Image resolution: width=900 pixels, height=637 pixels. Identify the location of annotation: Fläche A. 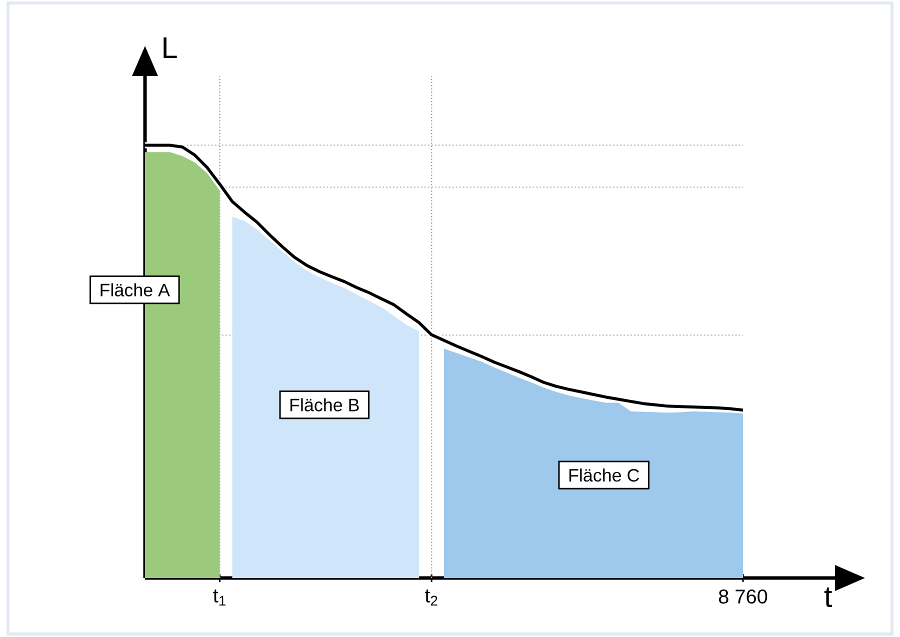
(135, 289).